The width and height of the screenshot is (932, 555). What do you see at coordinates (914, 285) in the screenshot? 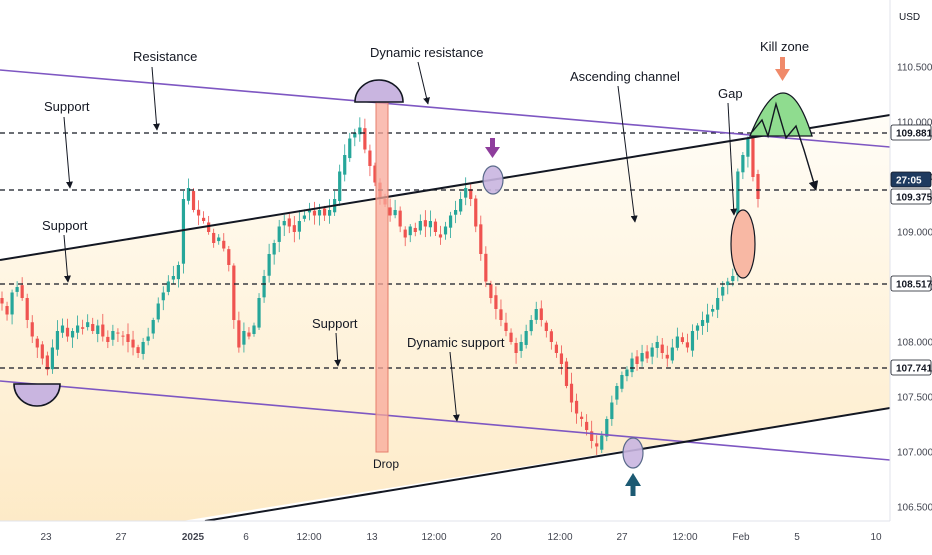
I see `price-label-text: 108.517` at bounding box center [914, 285].